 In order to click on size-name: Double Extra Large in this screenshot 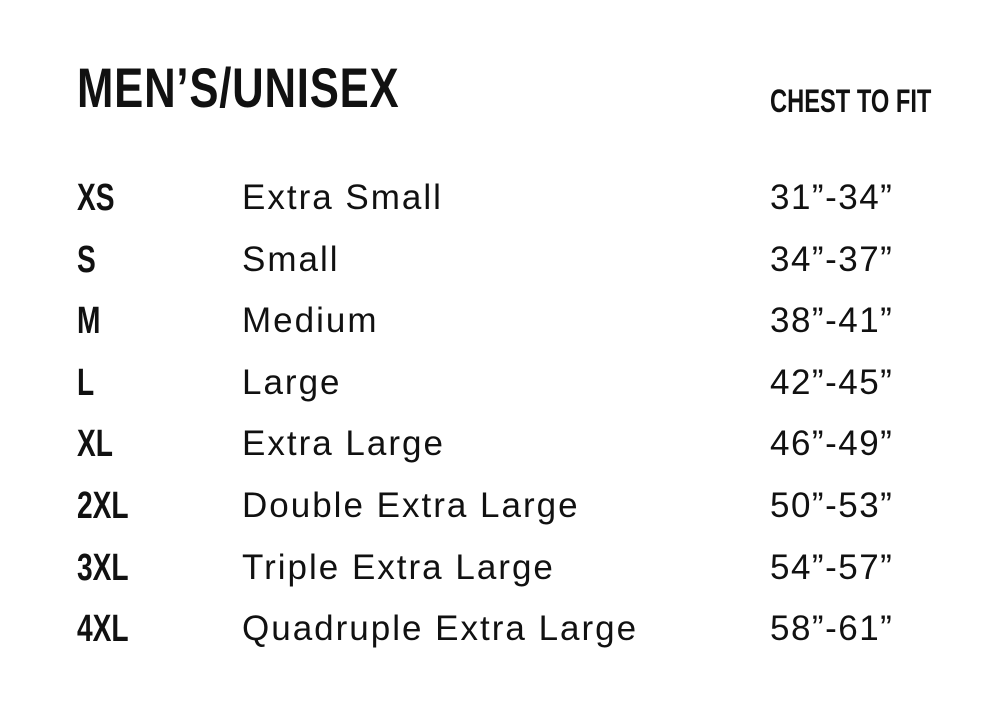, I will do `click(411, 505)`.